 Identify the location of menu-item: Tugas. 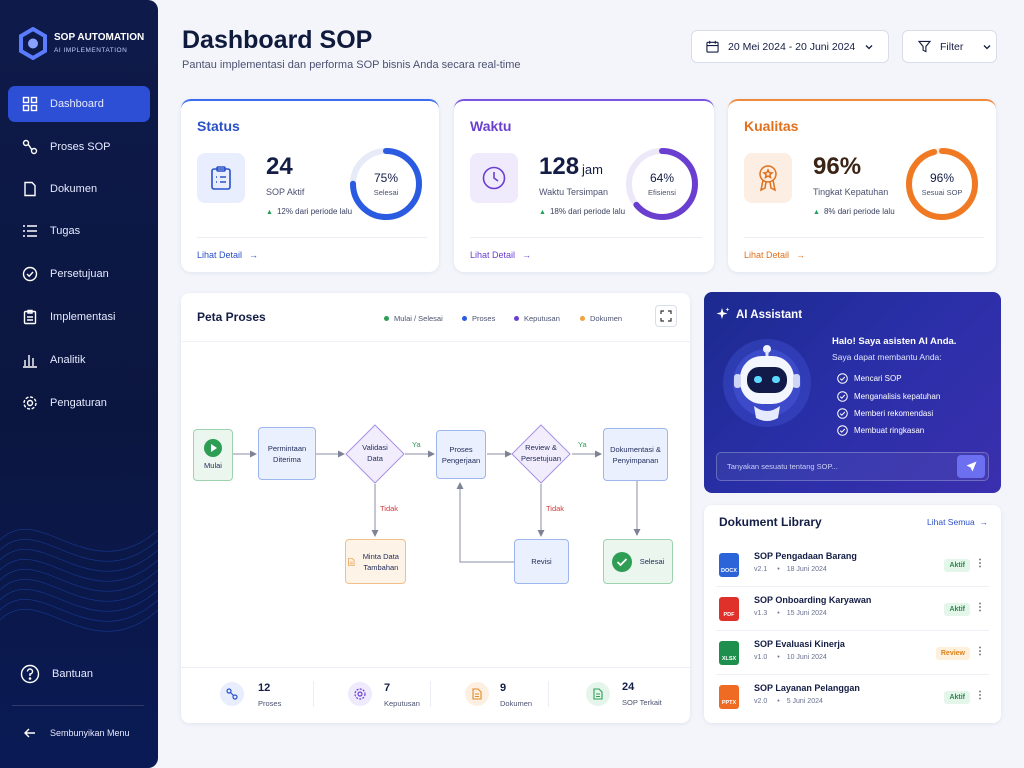
(79, 231).